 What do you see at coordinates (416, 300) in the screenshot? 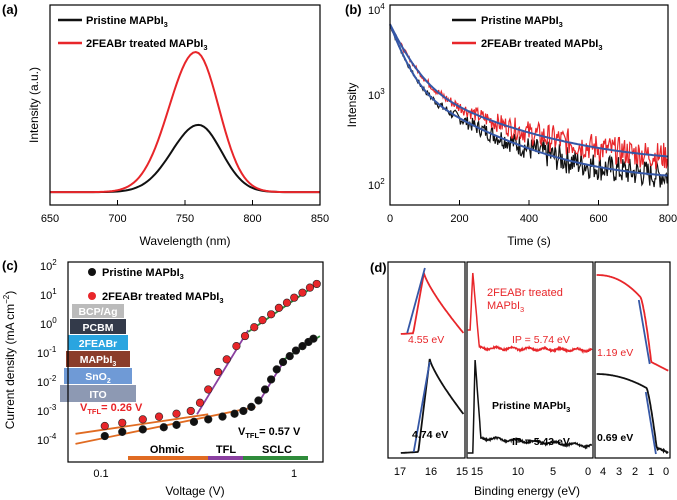
I see `cutoff-red-fit` at bounding box center [416, 300].